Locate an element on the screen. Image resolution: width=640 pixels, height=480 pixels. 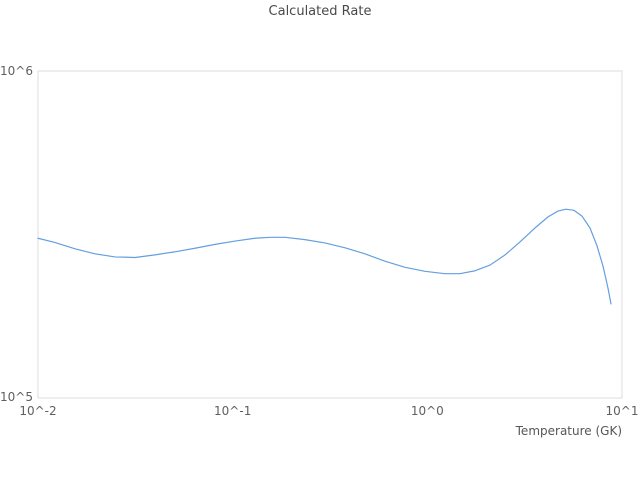
x-tick-2: 10^0 is located at coordinates (427, 411).